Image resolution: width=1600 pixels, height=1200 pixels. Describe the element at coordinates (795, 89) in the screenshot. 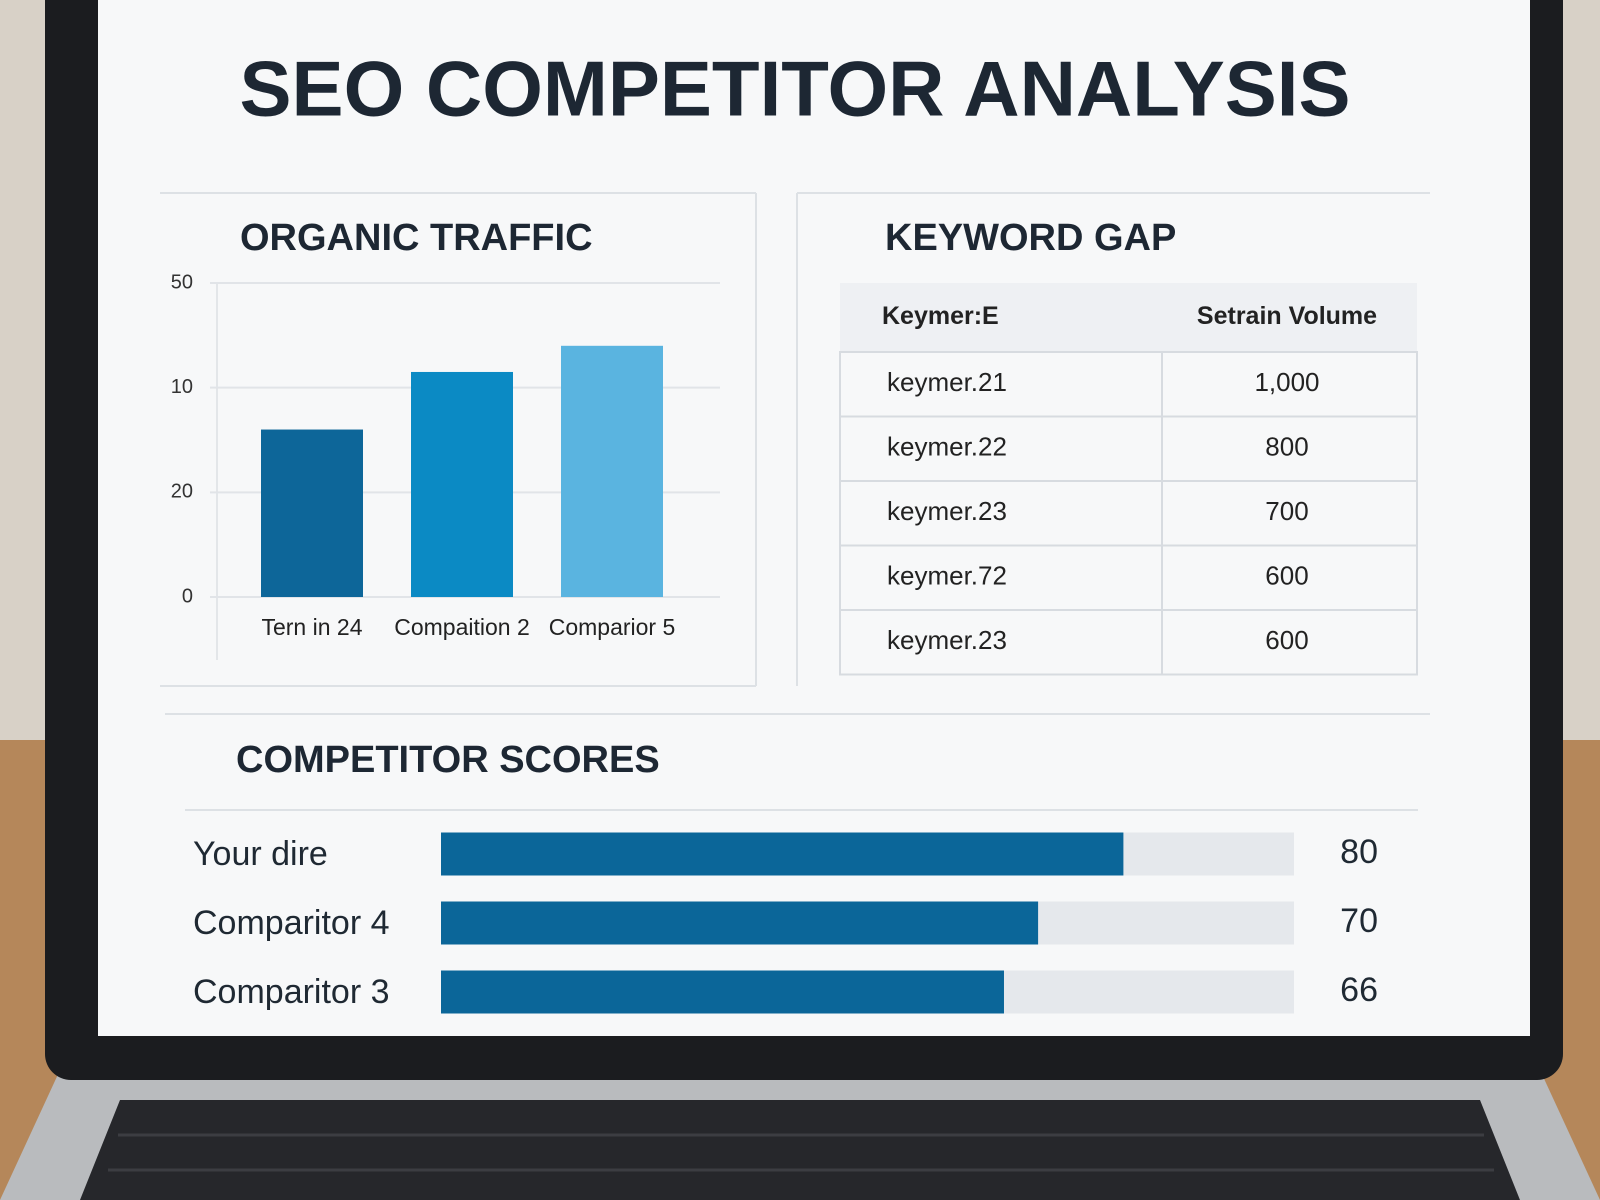

I see `page-title: SEO COMPETITOR ANALYSIS` at that location.